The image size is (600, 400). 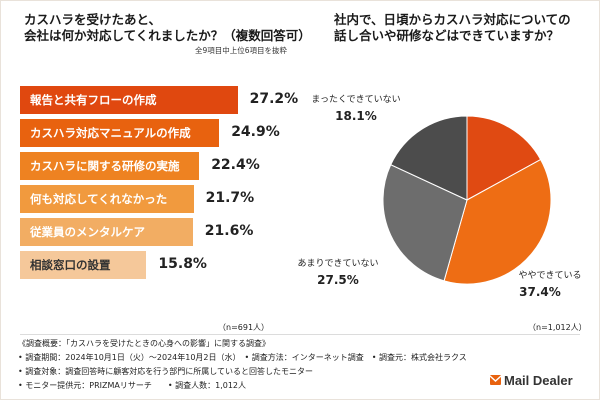 I want to click on bar-row: 何も対応してくれなかった 21.7%, so click(x=142, y=199).